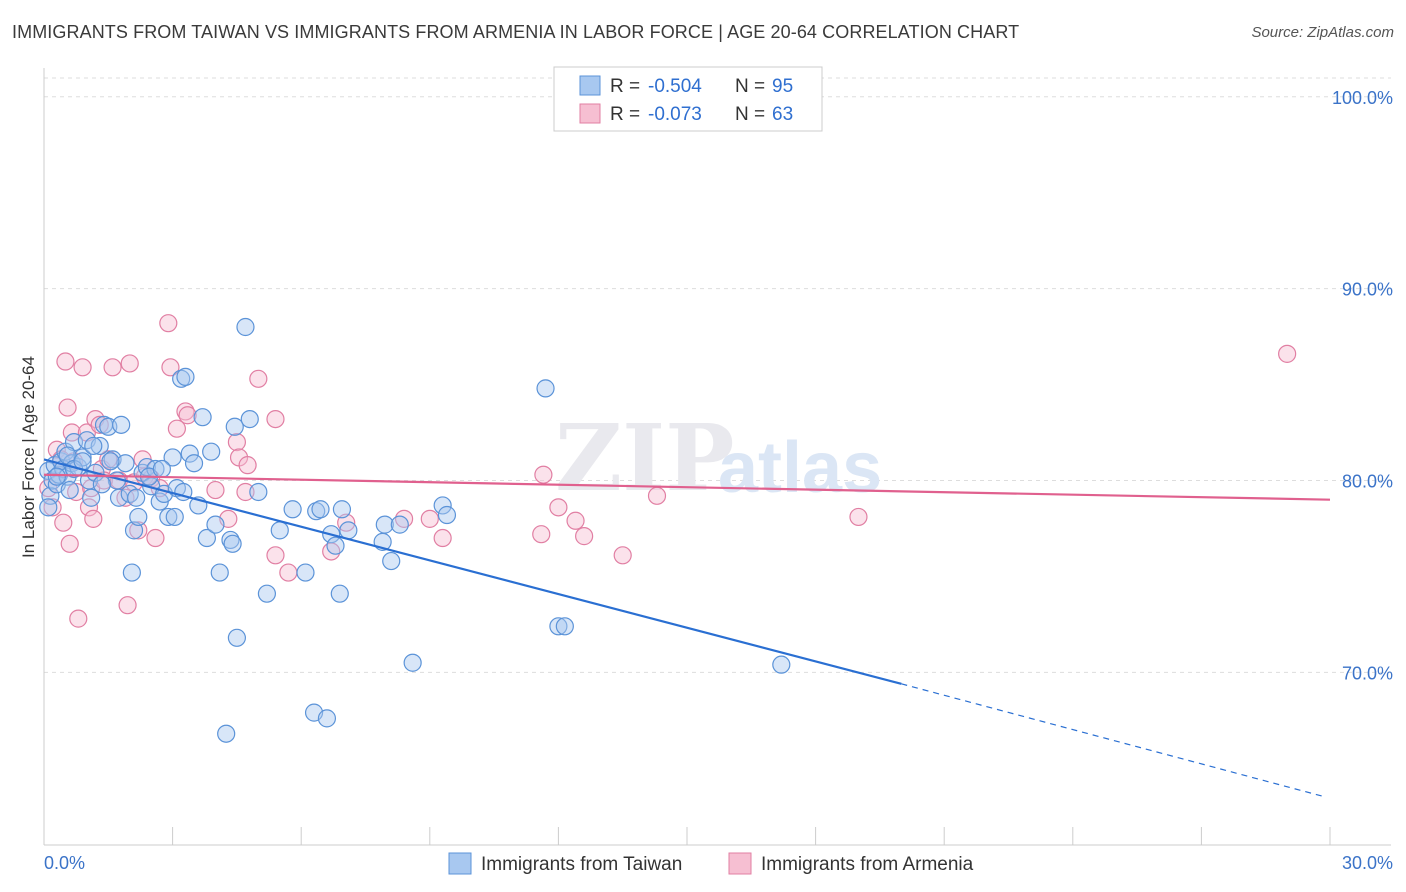 The height and width of the screenshot is (892, 1406). I want to click on armenia-trend-line, so click(687, 487).